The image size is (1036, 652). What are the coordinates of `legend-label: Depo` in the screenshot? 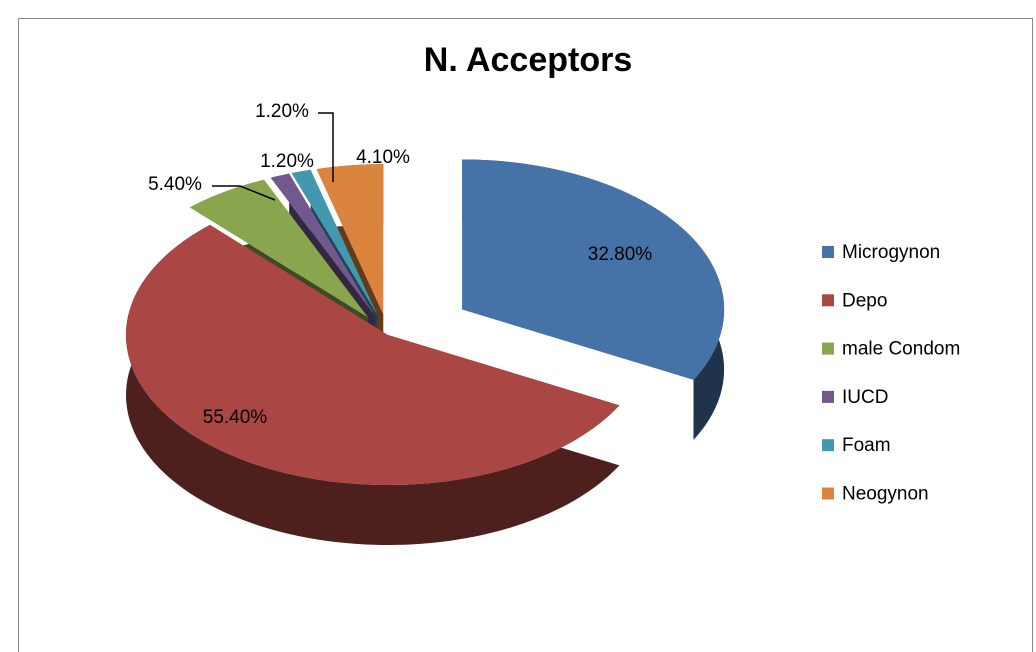 It's located at (864, 300).